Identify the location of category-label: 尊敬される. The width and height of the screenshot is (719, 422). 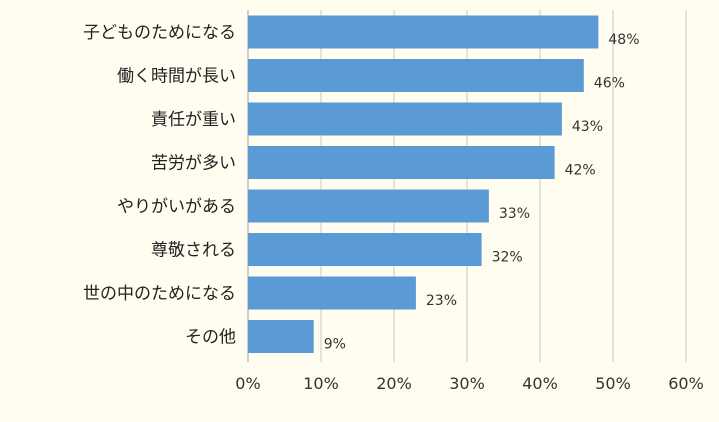
(193, 251).